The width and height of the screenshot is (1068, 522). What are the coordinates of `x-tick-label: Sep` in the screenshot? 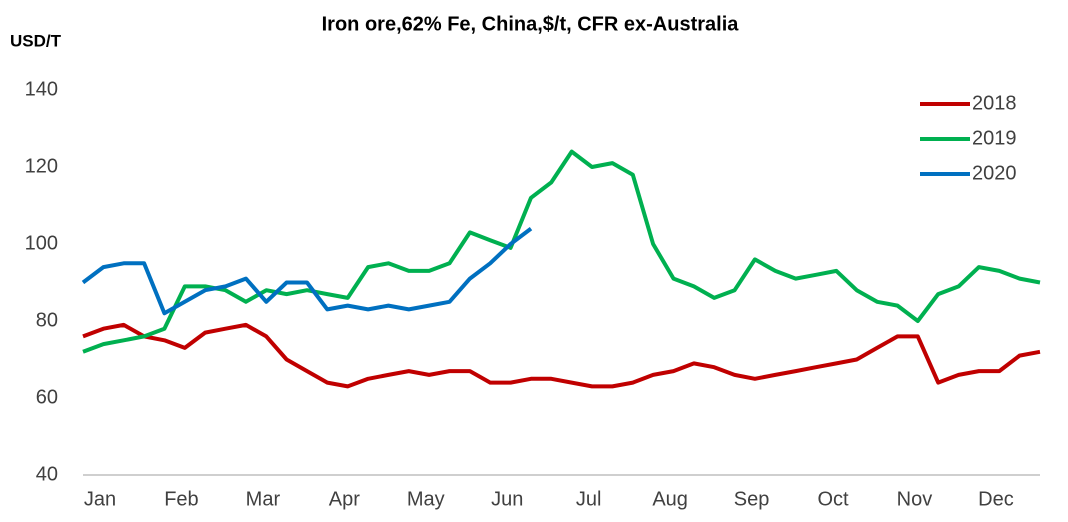 It's located at (752, 499).